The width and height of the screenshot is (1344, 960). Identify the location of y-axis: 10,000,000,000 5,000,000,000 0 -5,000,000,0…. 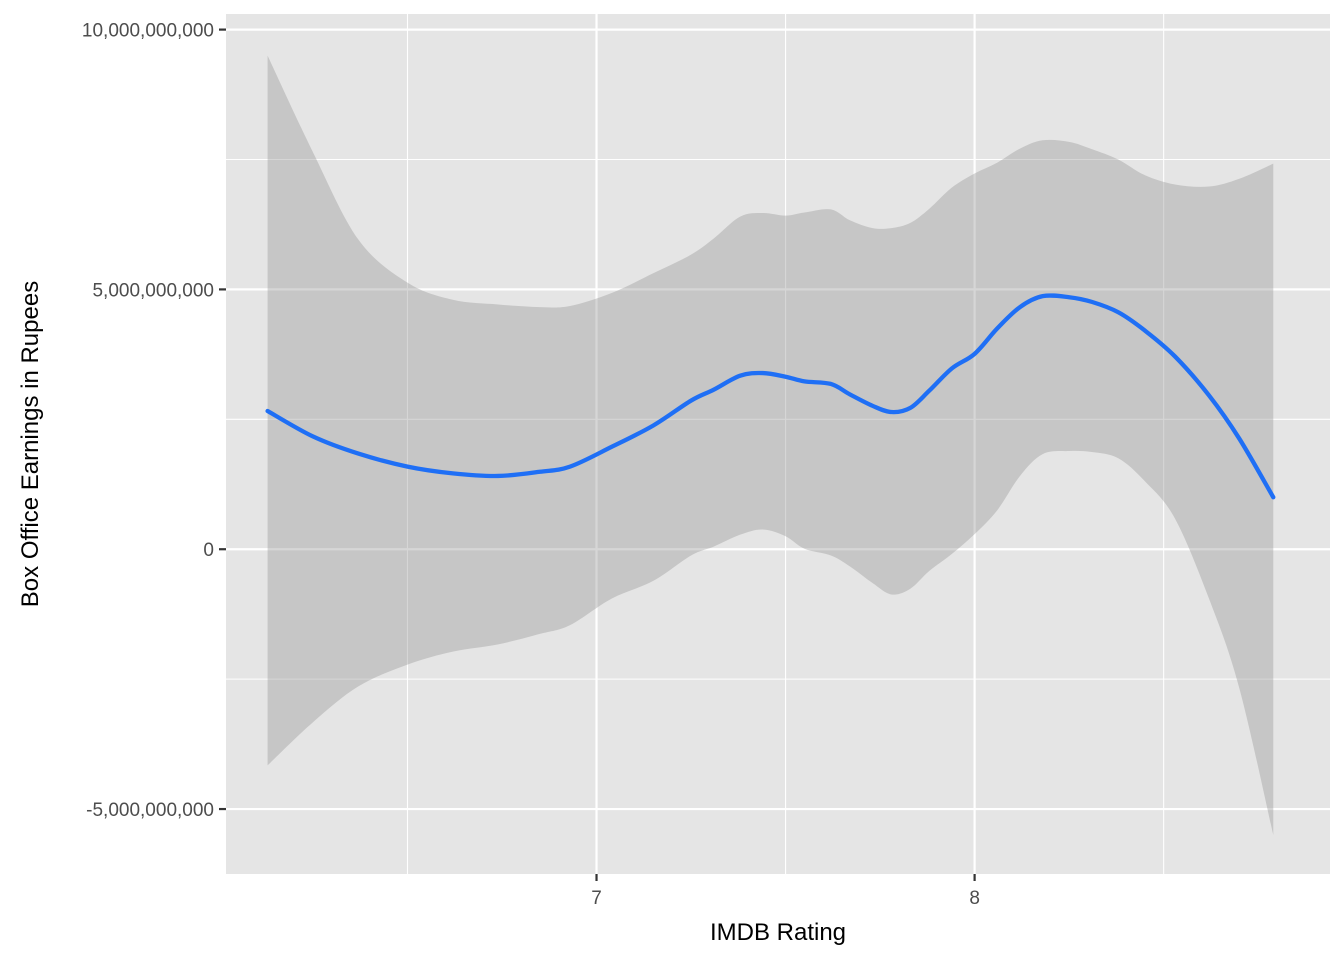
(154, 421).